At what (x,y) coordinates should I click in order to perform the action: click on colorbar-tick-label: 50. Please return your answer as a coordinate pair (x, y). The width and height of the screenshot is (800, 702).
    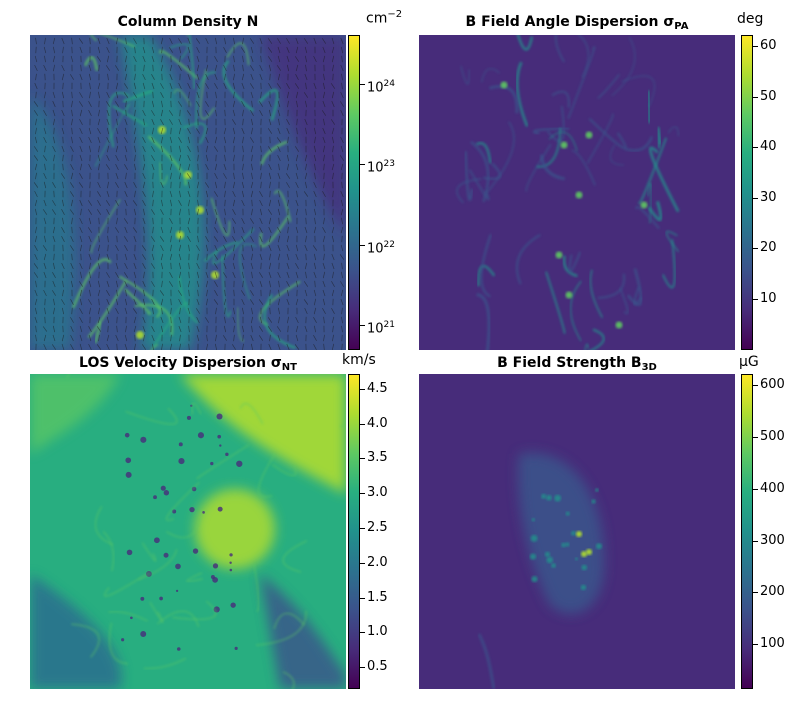
    Looking at the image, I should click on (768, 96).